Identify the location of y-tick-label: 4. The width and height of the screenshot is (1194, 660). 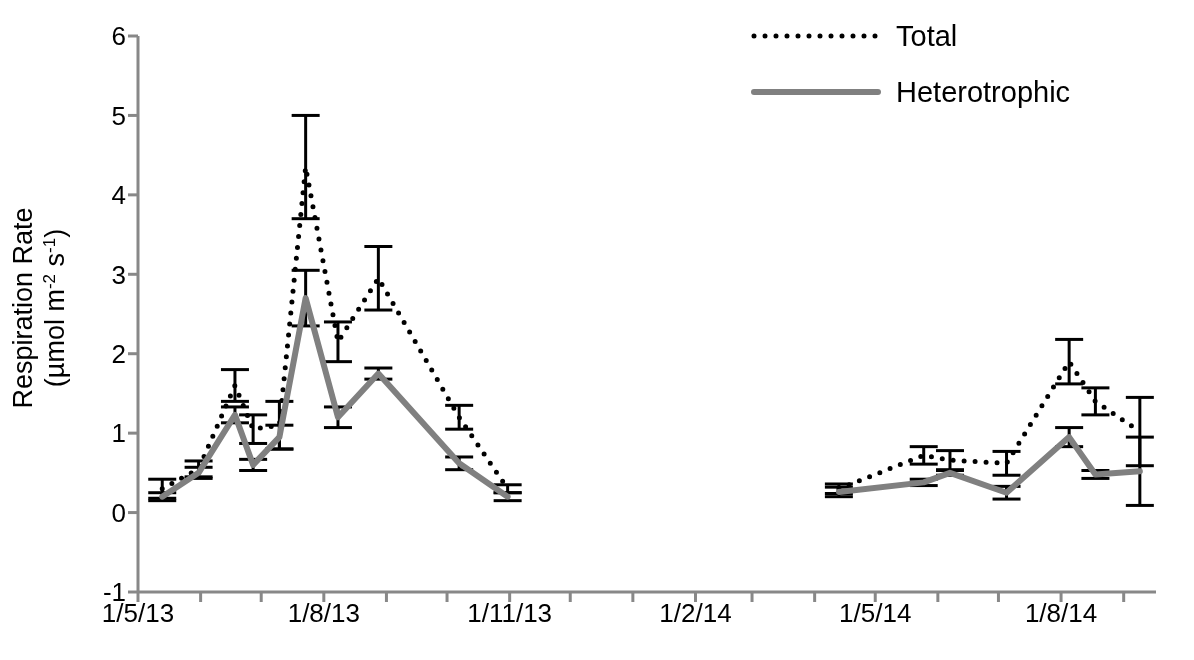
(118, 195).